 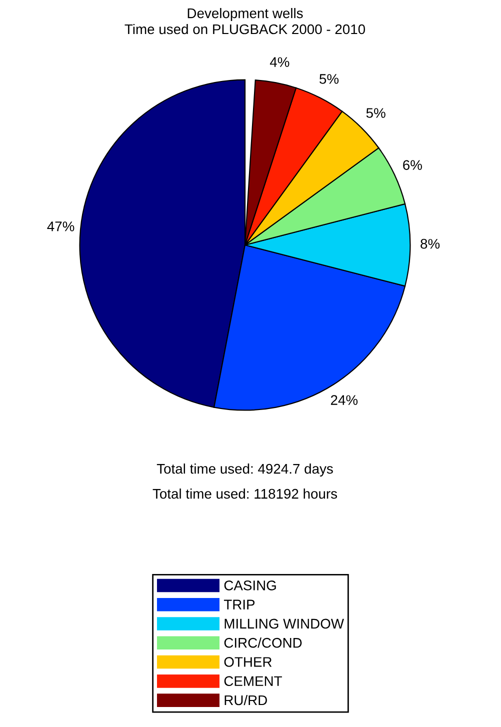 I want to click on legend-label: CASING, so click(x=250, y=585).